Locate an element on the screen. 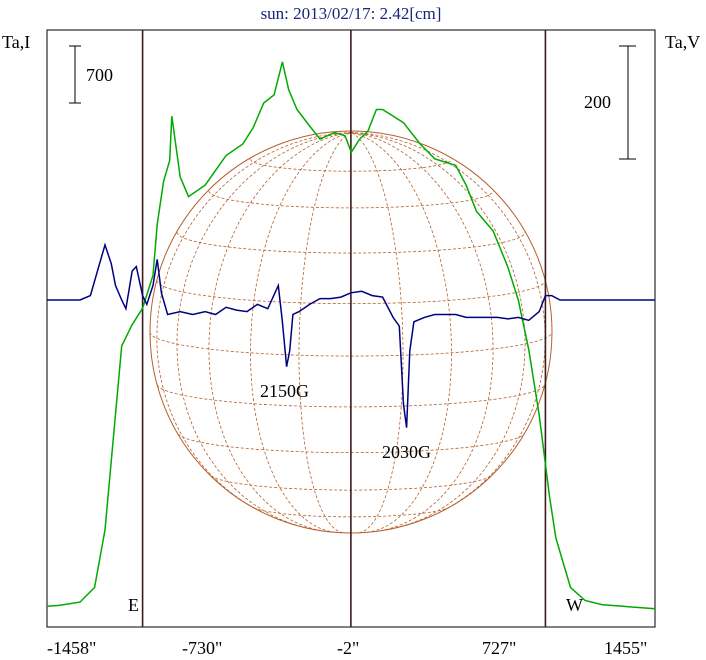 The width and height of the screenshot is (706, 660). right-axis-label: Ta,V is located at coordinates (682, 42).